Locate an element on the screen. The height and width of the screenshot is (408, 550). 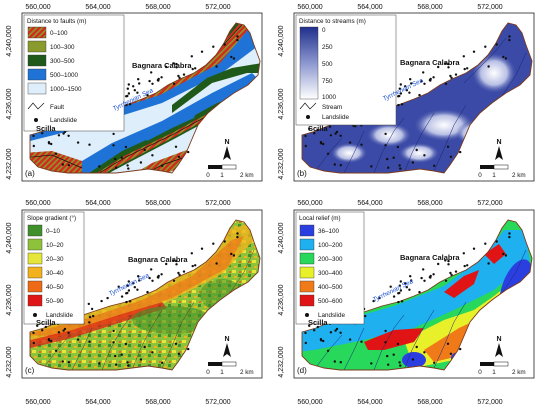
scale-label: 0 is located at coordinates (208, 372).